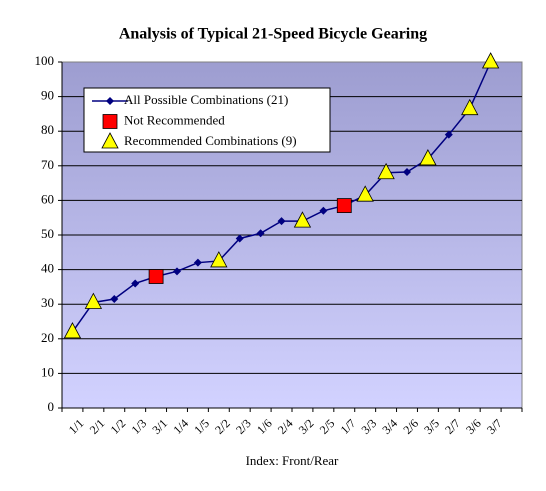 This screenshot has width=546, height=491. What do you see at coordinates (285, 426) in the screenshot?
I see `x-tick-label: 2/4` at bounding box center [285, 426].